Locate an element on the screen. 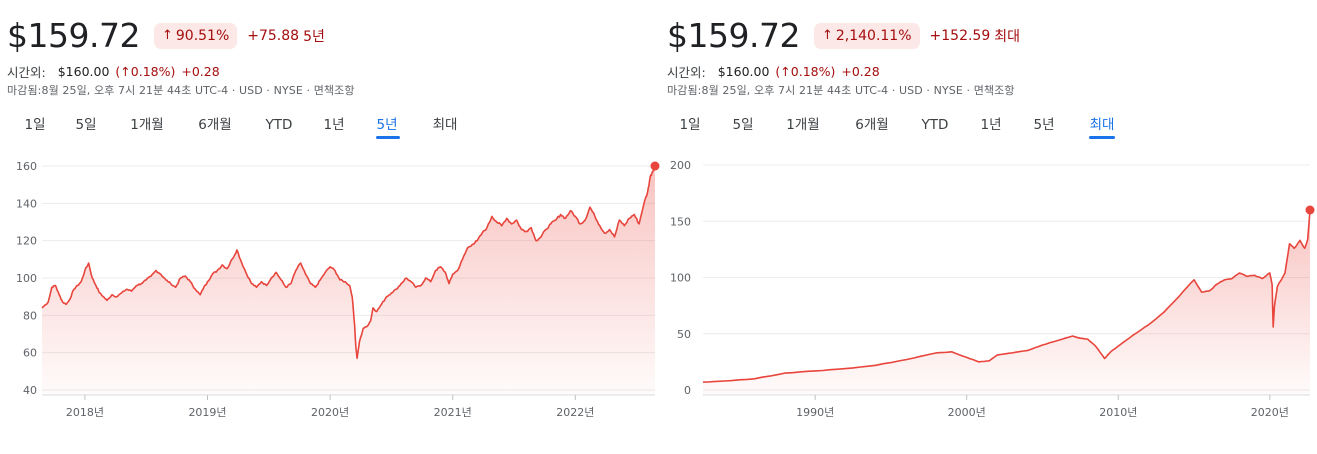 Image resolution: width=1317 pixels, height=454 pixels. x-tick-label: 2000년 is located at coordinates (967, 412).